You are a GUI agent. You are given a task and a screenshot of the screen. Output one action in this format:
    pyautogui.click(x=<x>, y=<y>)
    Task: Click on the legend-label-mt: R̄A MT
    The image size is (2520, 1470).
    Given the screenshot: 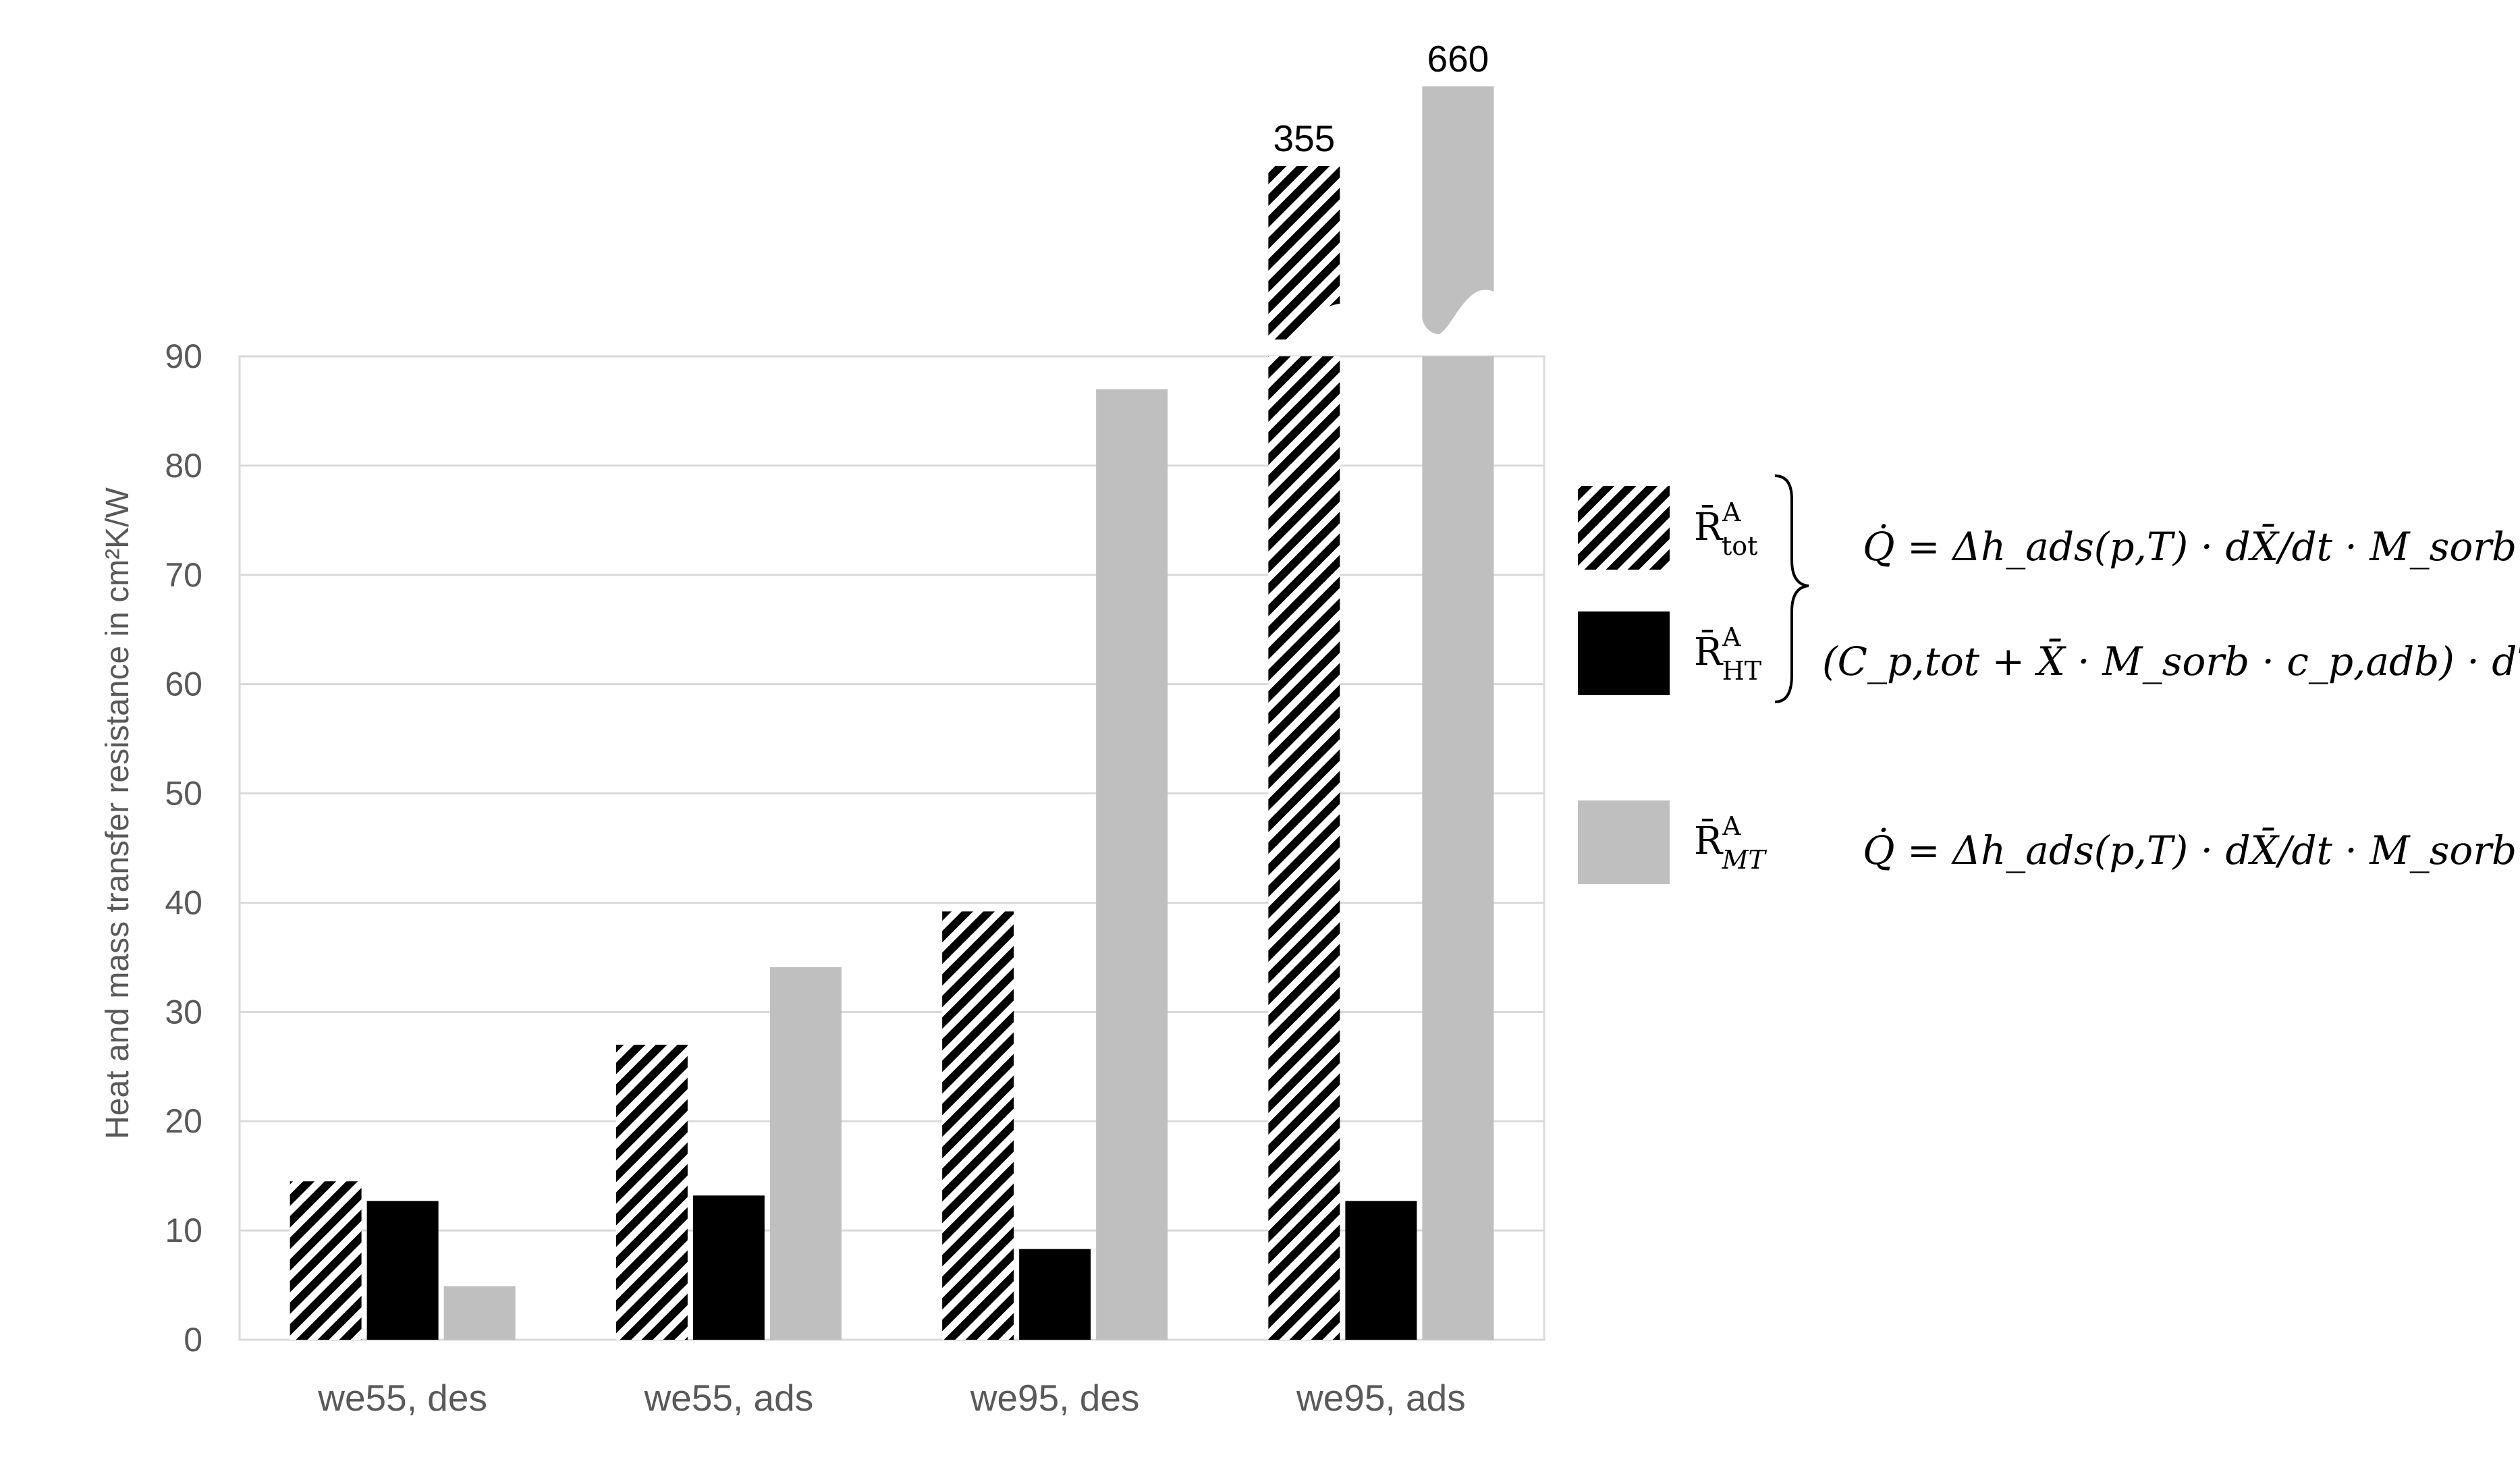 What is the action you would take?
    pyautogui.click(x=1731, y=843)
    